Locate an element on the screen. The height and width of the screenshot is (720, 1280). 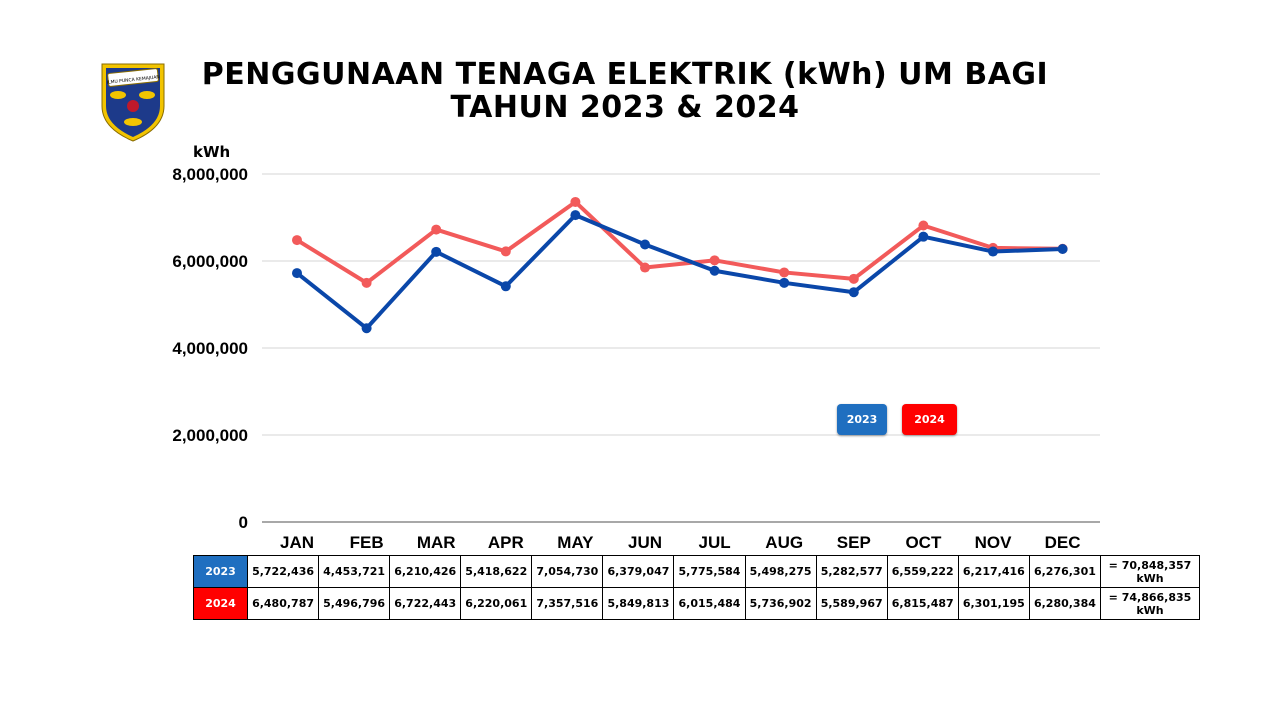
table-cell: 6,301,195 is located at coordinates (993, 603).